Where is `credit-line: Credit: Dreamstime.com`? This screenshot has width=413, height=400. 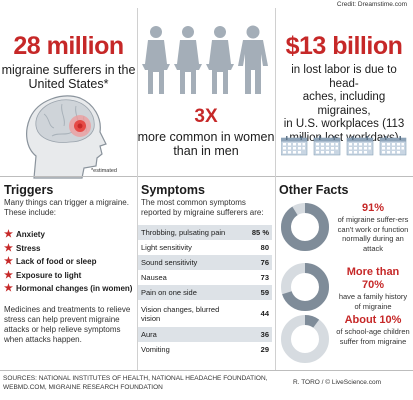 credit-line: Credit: Dreamstime.com is located at coordinates (371, 4).